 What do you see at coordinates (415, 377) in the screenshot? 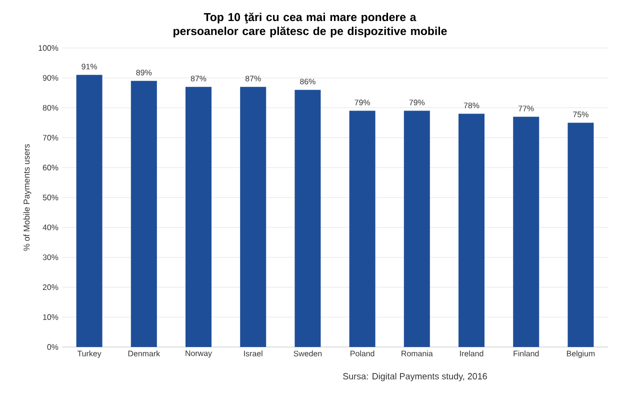
I see `text: Sursa: Digital Payments study, 2016` at bounding box center [415, 377].